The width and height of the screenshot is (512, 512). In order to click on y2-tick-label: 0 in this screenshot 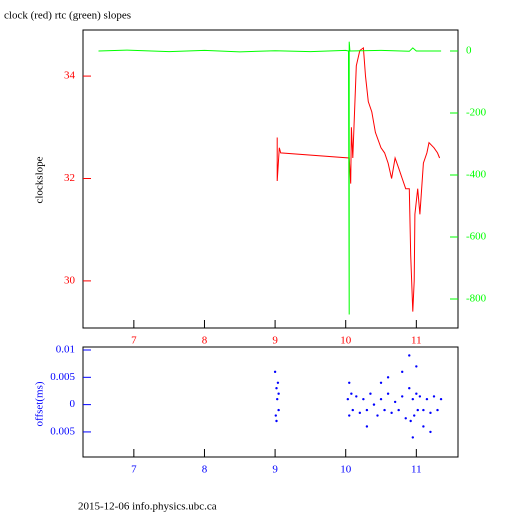, I will do `click(469, 51)`.